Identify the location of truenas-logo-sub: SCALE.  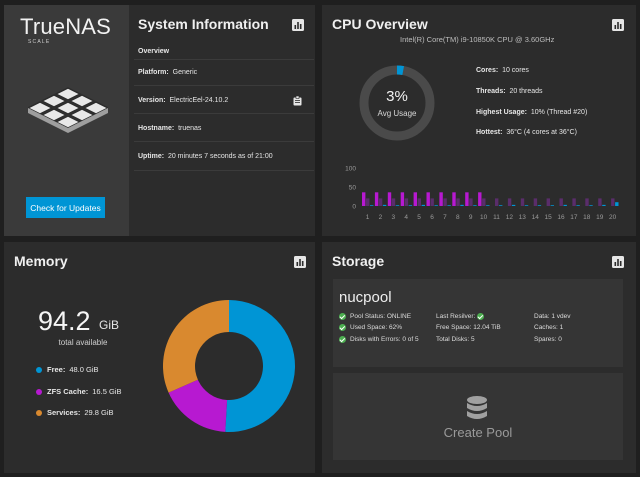
(39, 42).